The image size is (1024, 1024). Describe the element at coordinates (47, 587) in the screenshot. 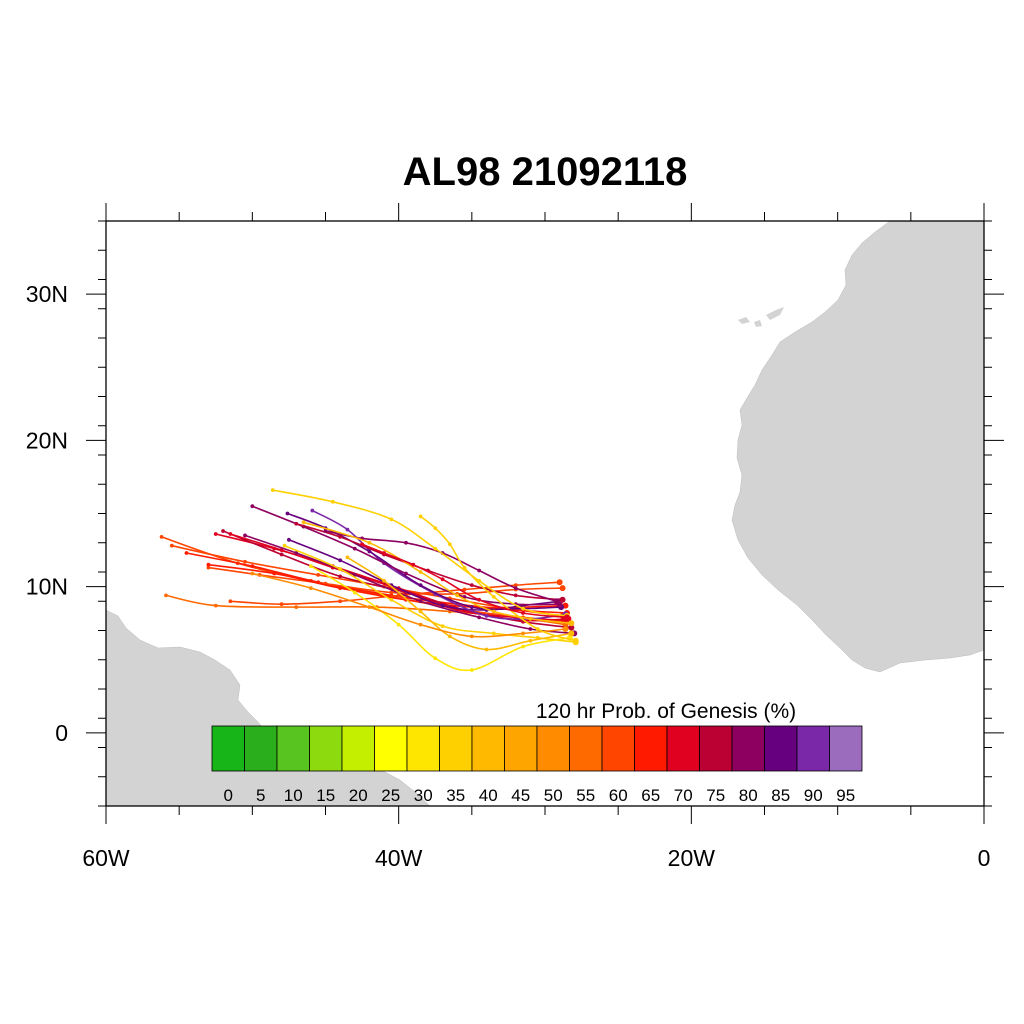

I see `lat-tick-label: 10N` at that location.